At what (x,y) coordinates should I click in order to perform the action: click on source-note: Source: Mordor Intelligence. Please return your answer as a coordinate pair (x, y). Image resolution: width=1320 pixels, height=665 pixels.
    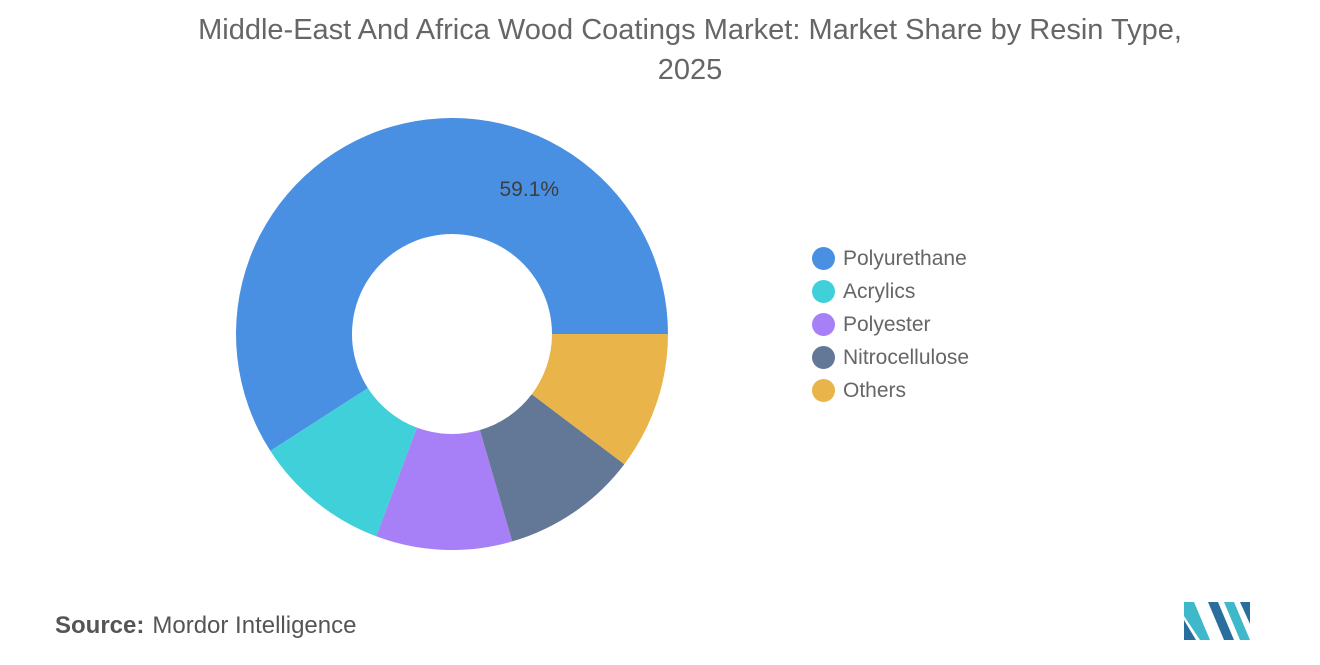
    Looking at the image, I should click on (205, 626).